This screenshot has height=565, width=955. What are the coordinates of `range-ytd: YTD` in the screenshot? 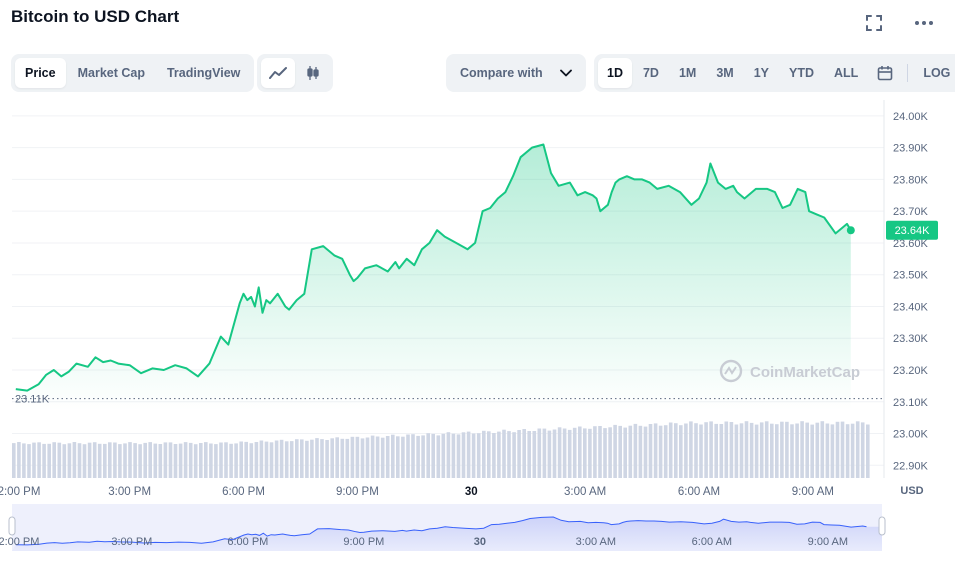 It's located at (802, 73).